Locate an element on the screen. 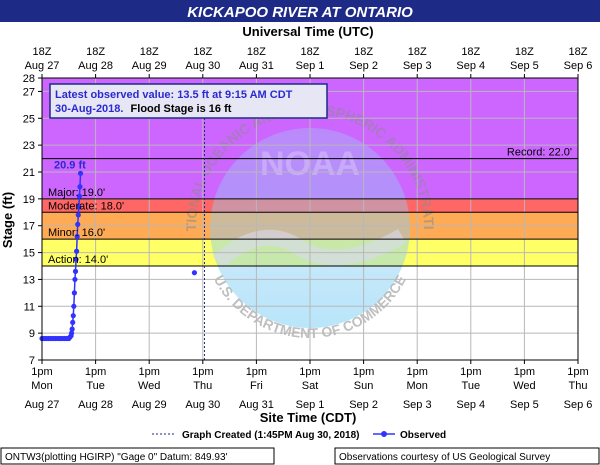 This screenshot has height=465, width=600. bottom-tick-day-2: Wed is located at coordinates (149, 386).